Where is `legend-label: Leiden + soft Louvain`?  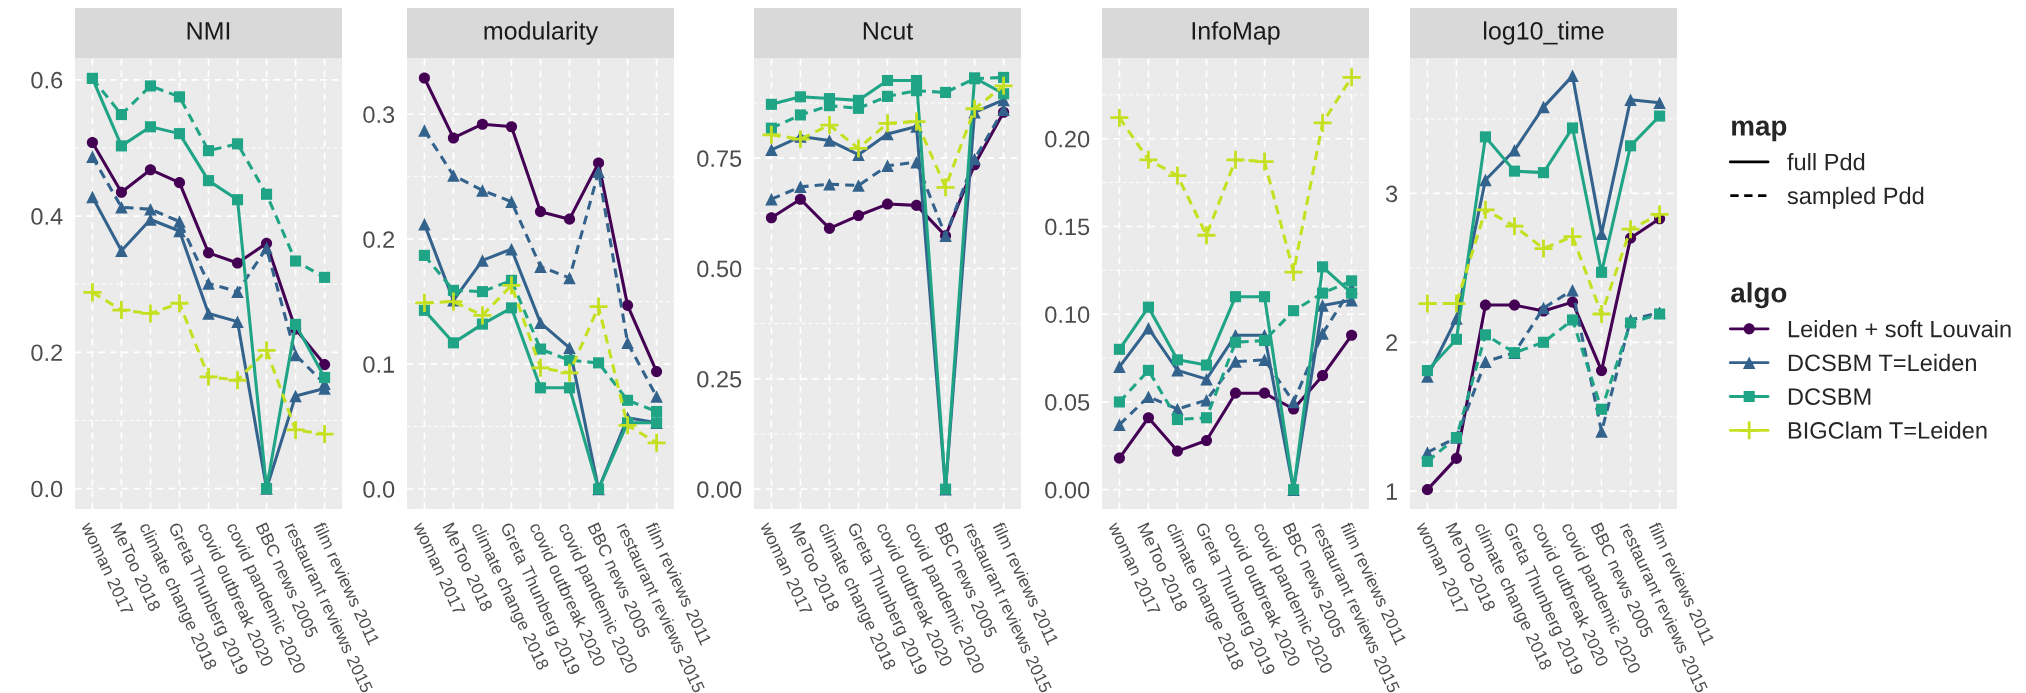 legend-label: Leiden + soft Louvain is located at coordinates (1899, 329).